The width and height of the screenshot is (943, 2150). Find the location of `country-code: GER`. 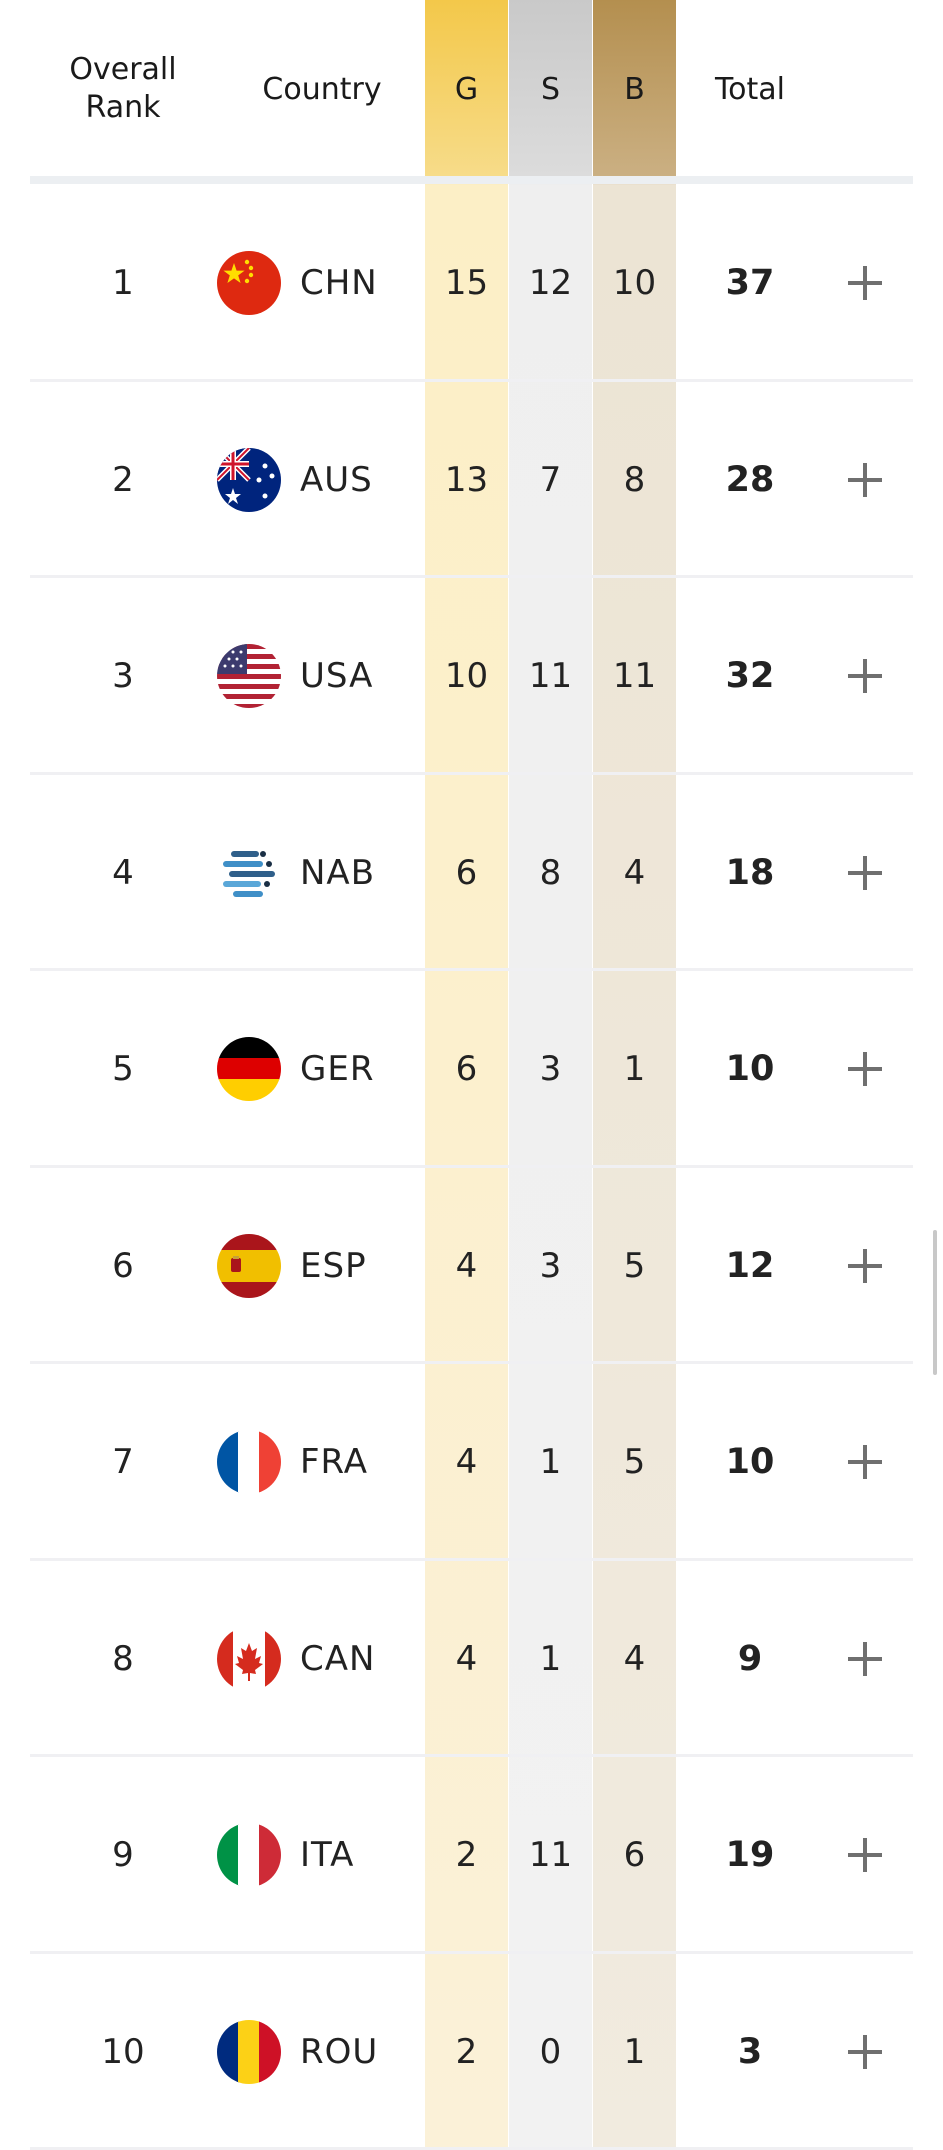

country-code: GER is located at coordinates (360, 1069).